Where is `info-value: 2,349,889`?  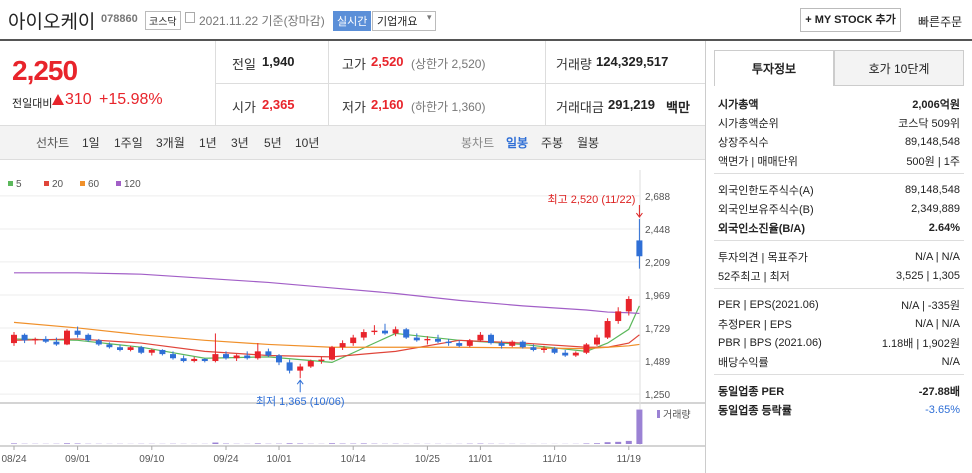
info-value: 2,349,889 is located at coordinates (935, 208).